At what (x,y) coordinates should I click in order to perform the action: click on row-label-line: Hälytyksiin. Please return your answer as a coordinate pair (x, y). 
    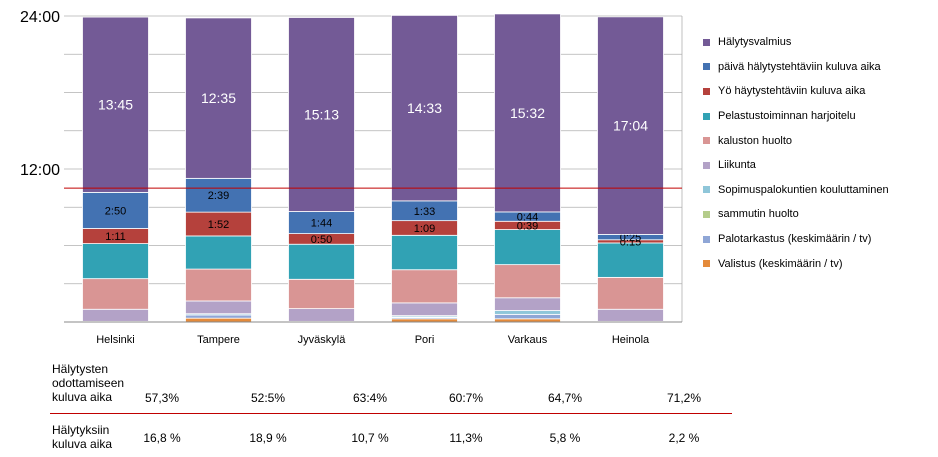
    Looking at the image, I should click on (81, 430).